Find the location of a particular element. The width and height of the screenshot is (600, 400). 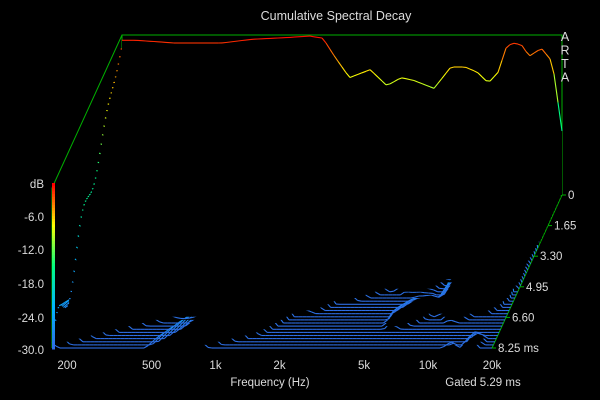

depth-edge-left is located at coordinates (87, 111).